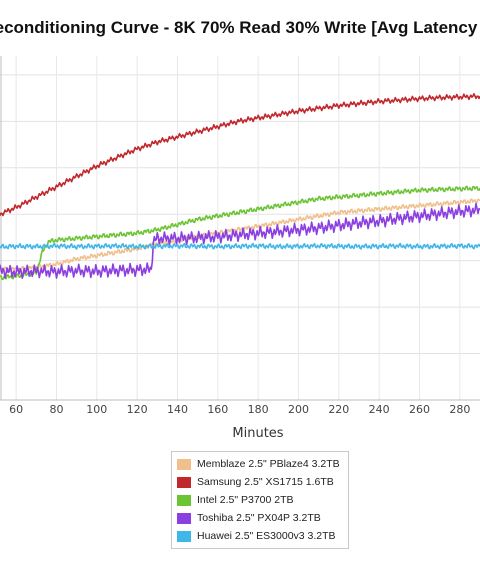  What do you see at coordinates (419, 409) in the screenshot?
I see `x-tick-label: 260` at bounding box center [419, 409].